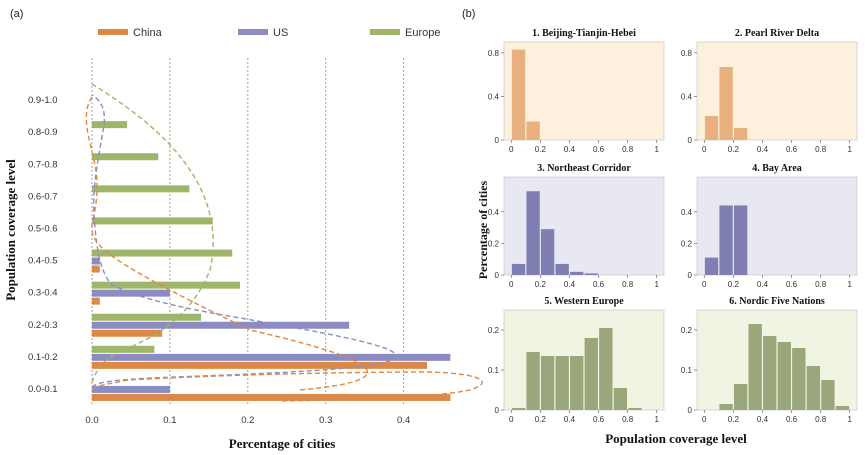  I want to click on chart-a-xlabel: Percentage of cities, so click(282, 443).